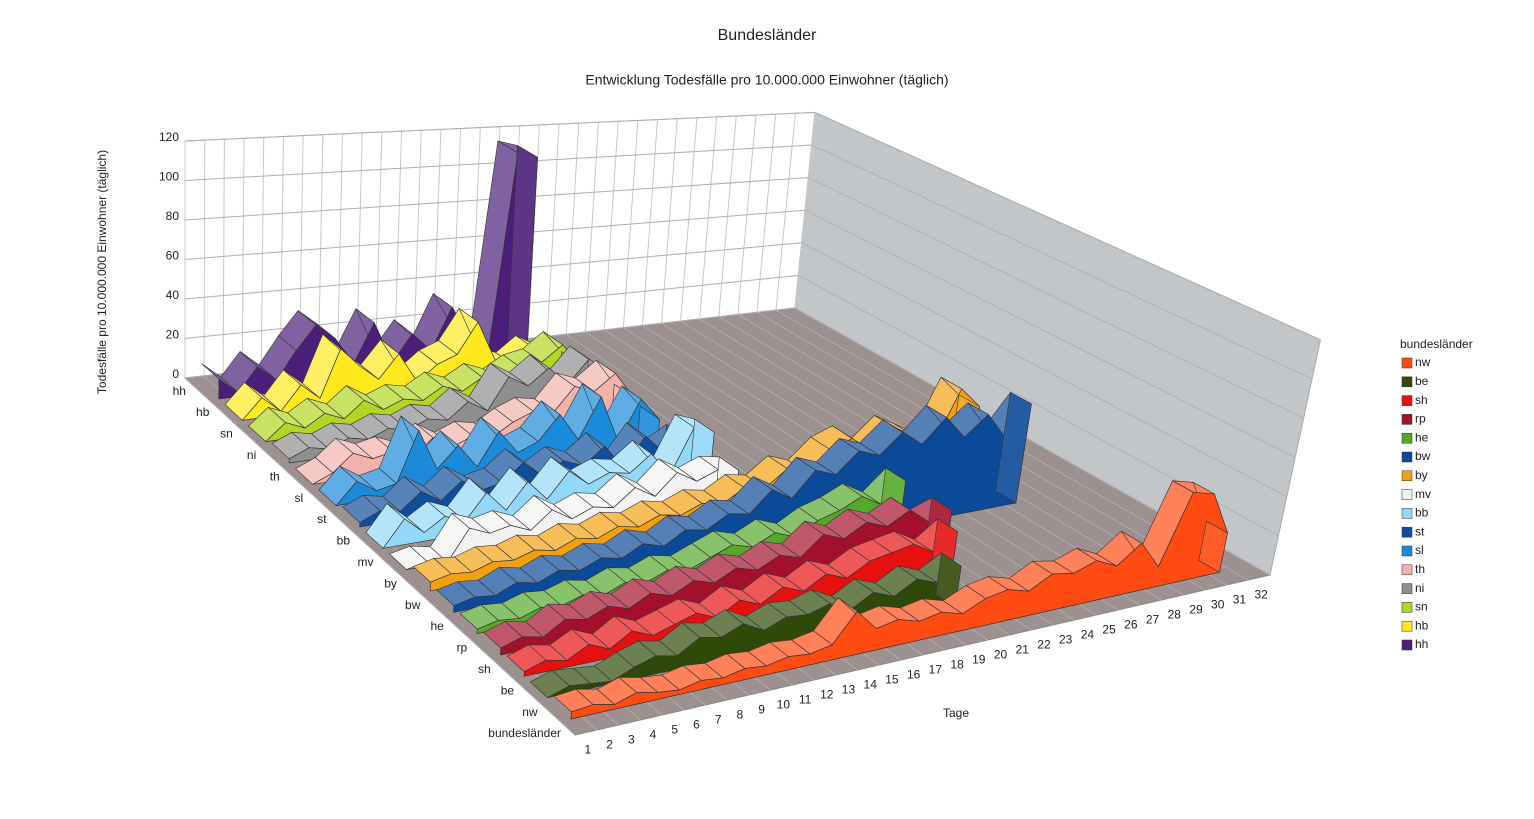  Describe the element at coordinates (1088, 635) in the screenshot. I see `x-tick-label: 24` at that location.